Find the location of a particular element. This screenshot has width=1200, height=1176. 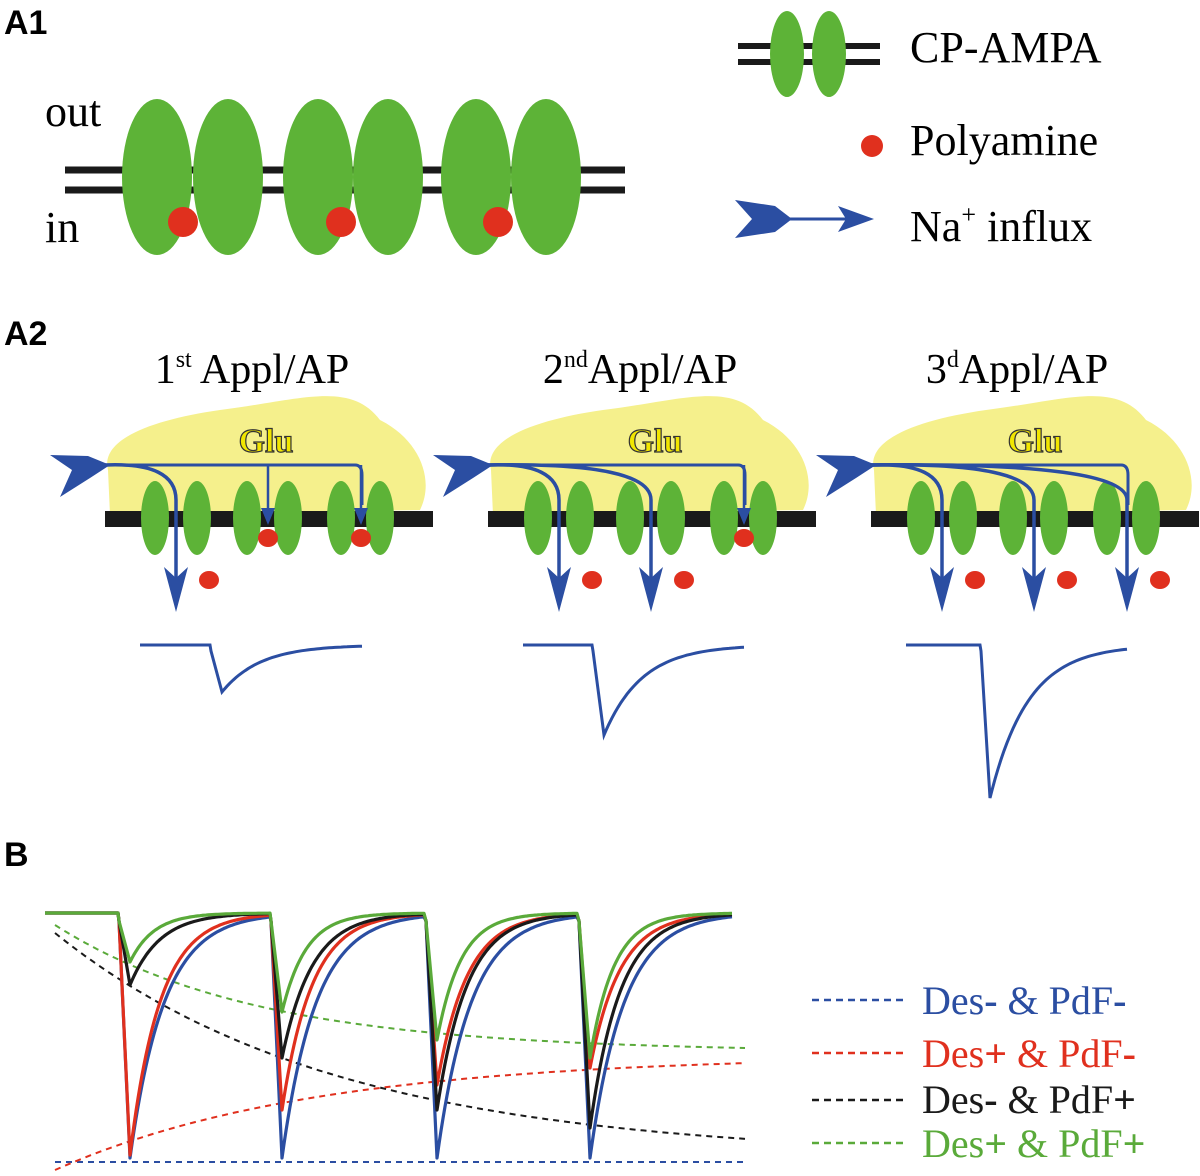

svg-text: Des+ & PdF- is located at coordinates (1029, 1053).